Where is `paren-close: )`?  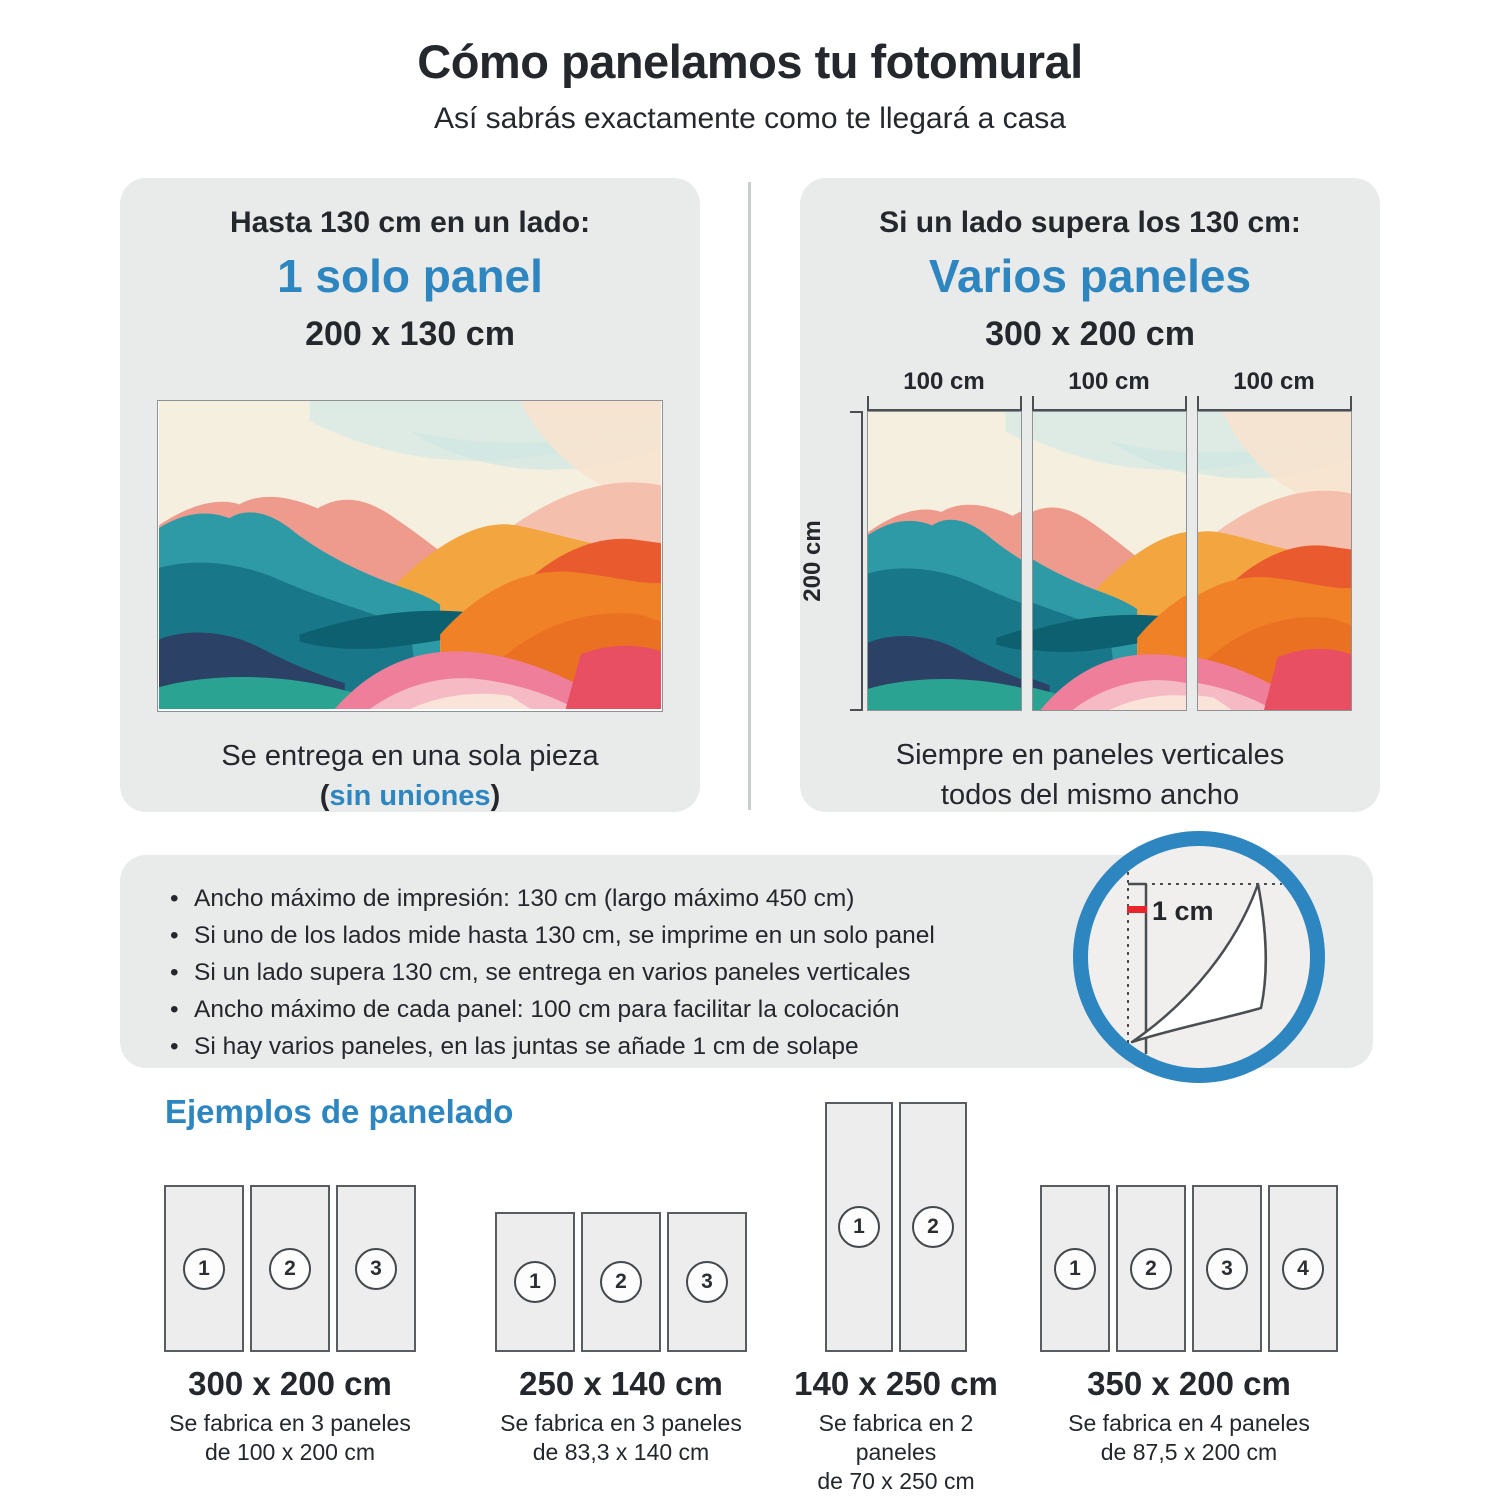
paren-close: ) is located at coordinates (495, 796).